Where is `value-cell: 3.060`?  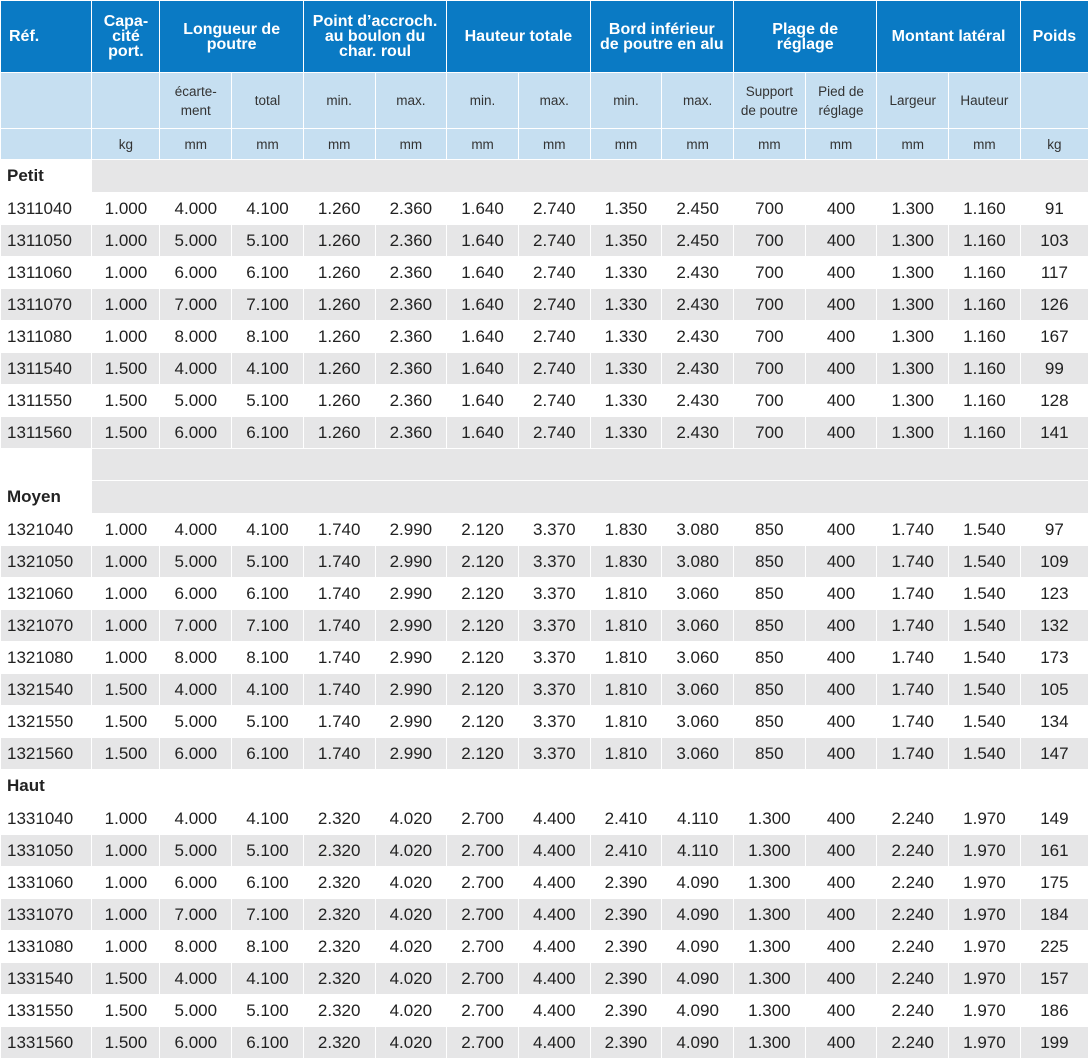
value-cell: 3.060 is located at coordinates (697, 657).